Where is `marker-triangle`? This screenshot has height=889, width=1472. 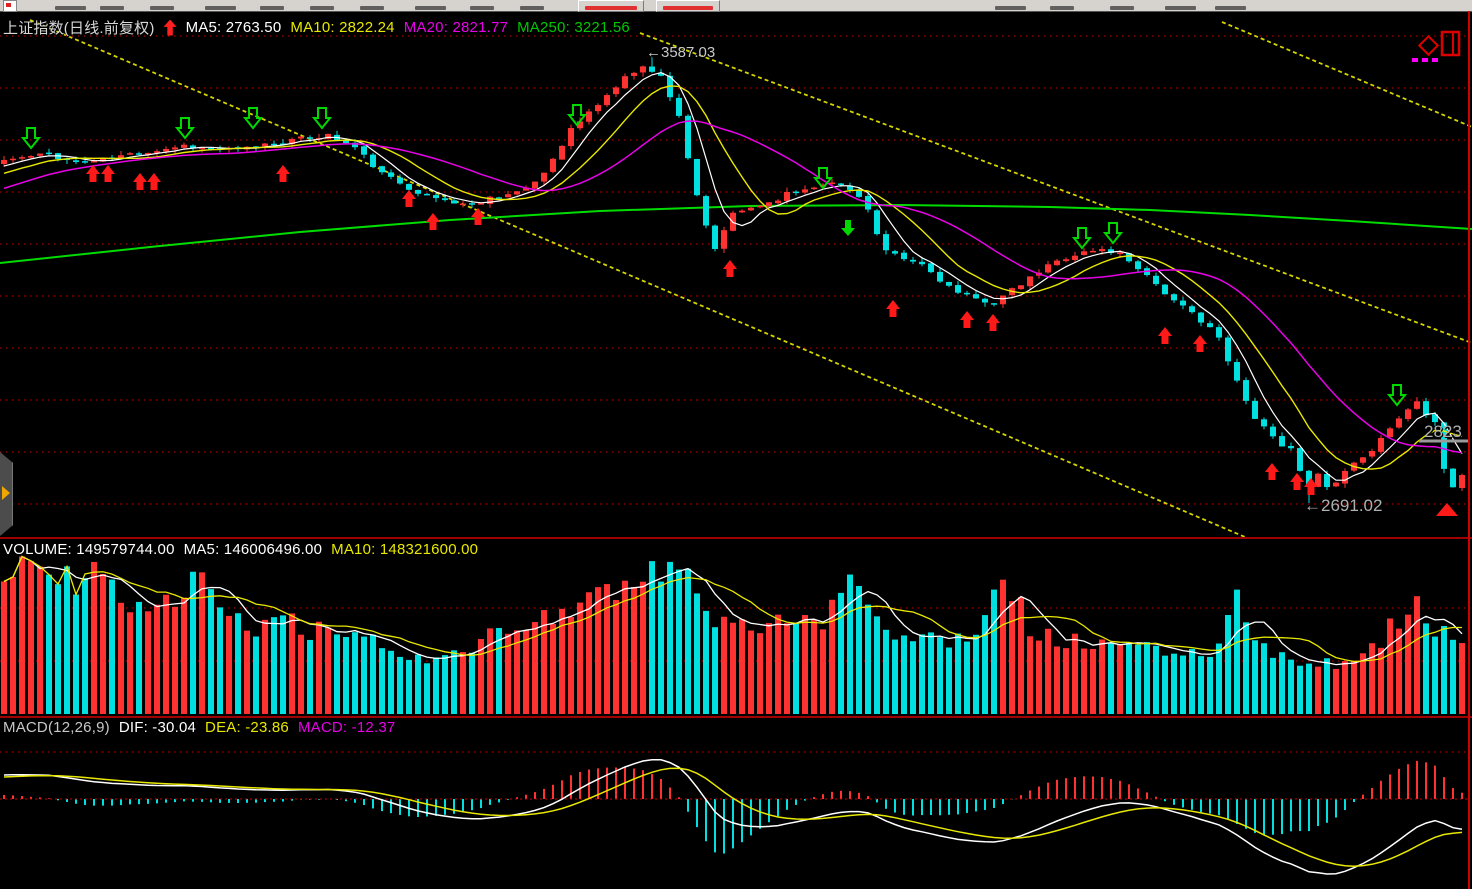 marker-triangle is located at coordinates (1447, 509).